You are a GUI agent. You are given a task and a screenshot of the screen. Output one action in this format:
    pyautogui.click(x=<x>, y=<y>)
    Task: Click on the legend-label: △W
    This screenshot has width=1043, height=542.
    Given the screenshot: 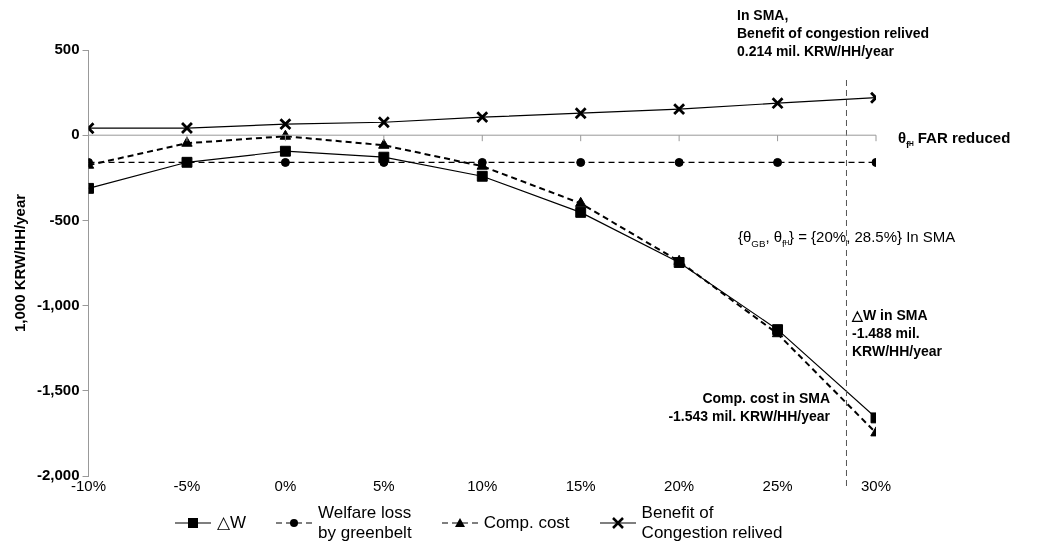 What is the action you would take?
    pyautogui.click(x=232, y=523)
    